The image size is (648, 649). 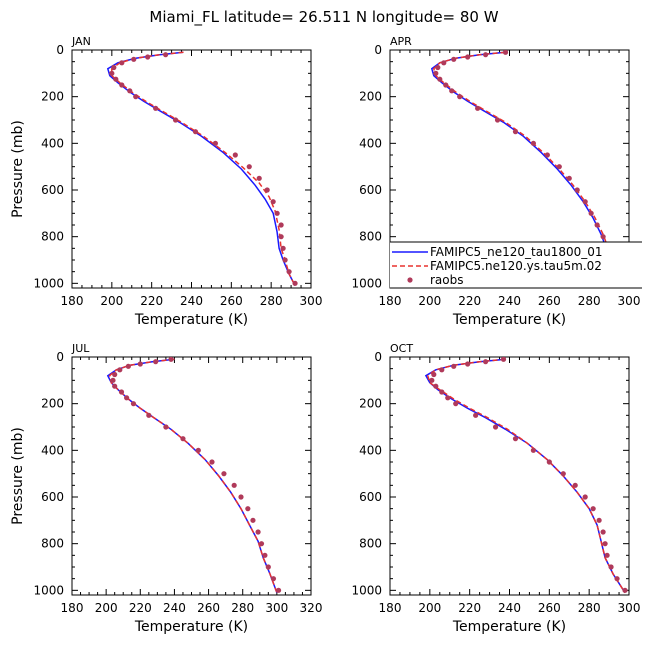 What do you see at coordinates (516, 252) in the screenshot?
I see `legend-label: FAMIPC5_ne120_tau1800_01` at bounding box center [516, 252].